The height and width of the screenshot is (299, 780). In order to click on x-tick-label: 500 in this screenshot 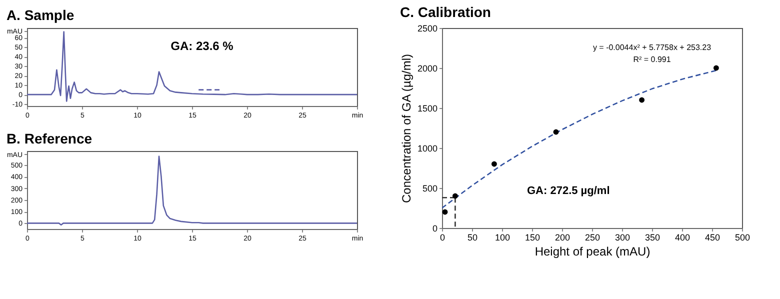, I will do `click(742, 237)`.